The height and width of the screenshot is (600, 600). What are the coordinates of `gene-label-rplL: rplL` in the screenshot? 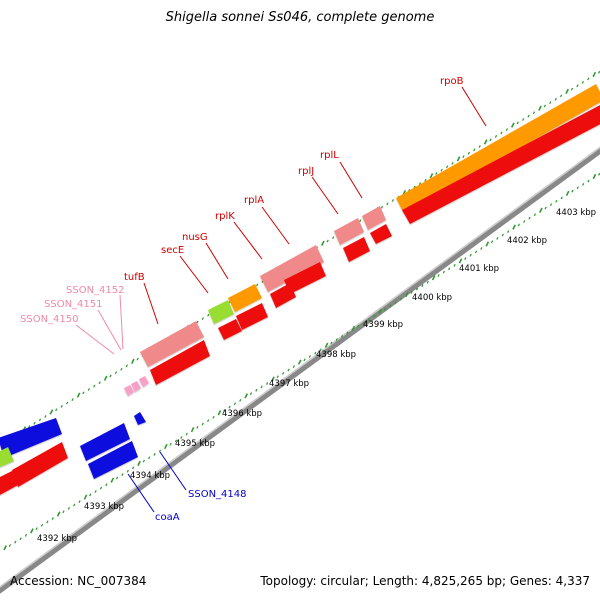 It's located at (329, 155).